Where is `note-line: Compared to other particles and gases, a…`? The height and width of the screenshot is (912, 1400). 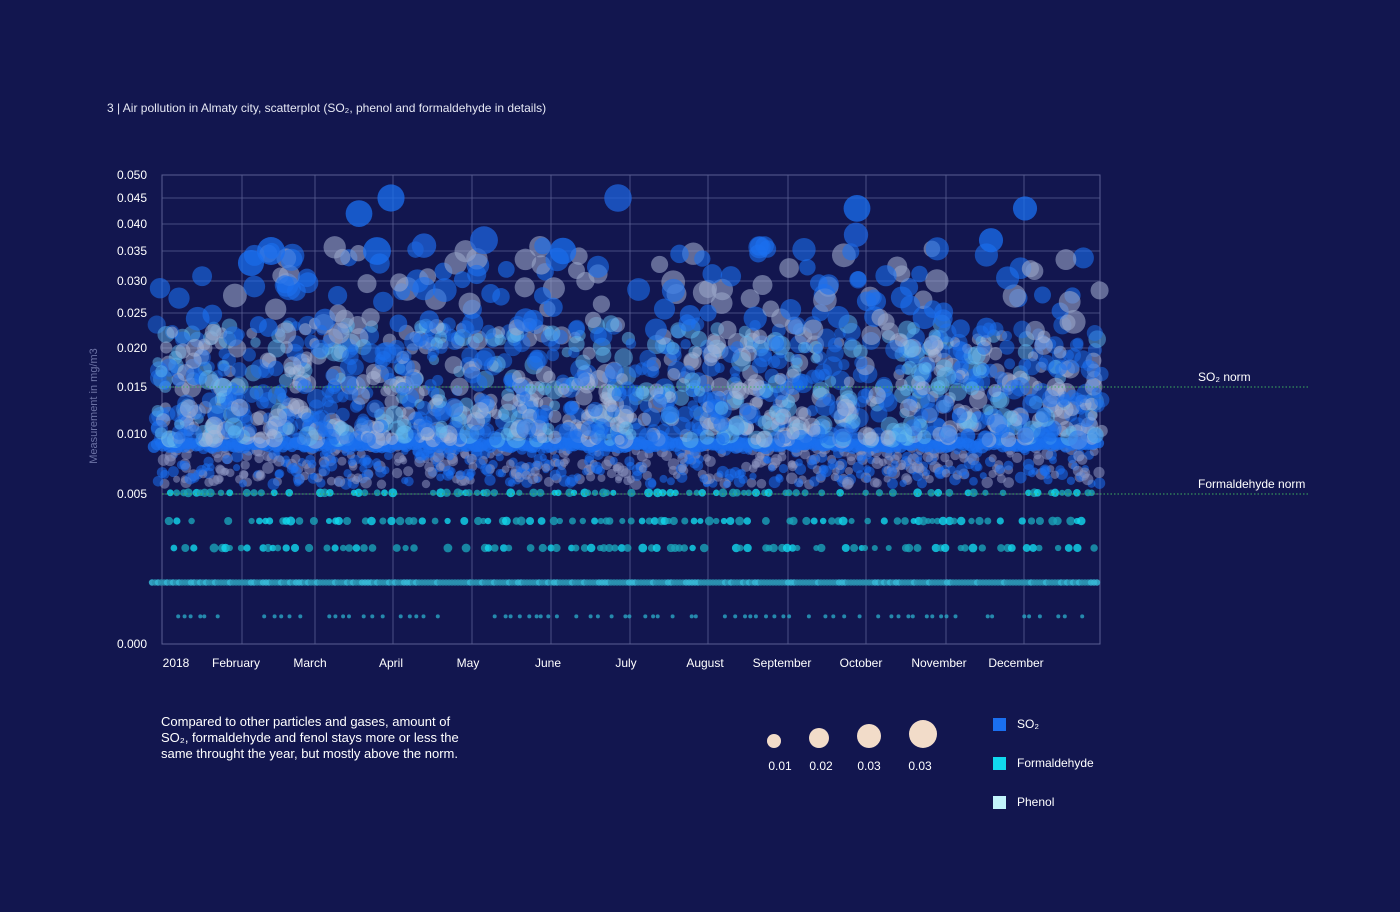 note-line: Compared to other particles and gases, a… is located at coordinates (306, 721).